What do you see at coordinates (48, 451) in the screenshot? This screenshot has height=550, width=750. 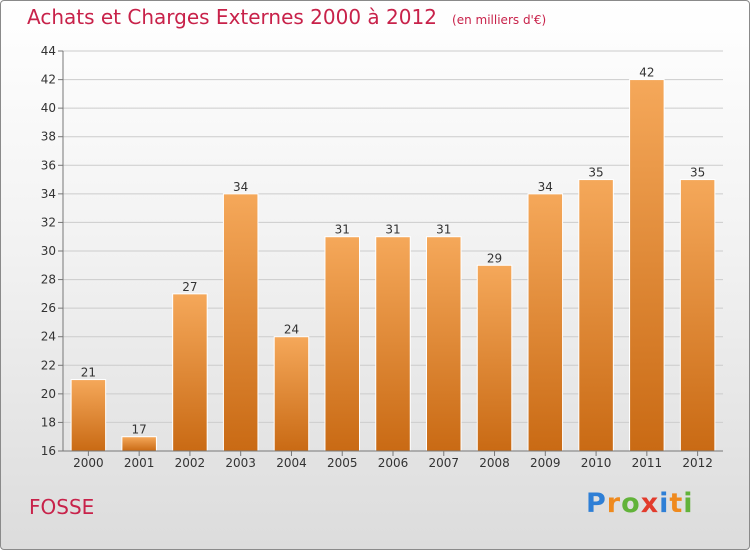 I see `y-tick-label: 16` at bounding box center [48, 451].